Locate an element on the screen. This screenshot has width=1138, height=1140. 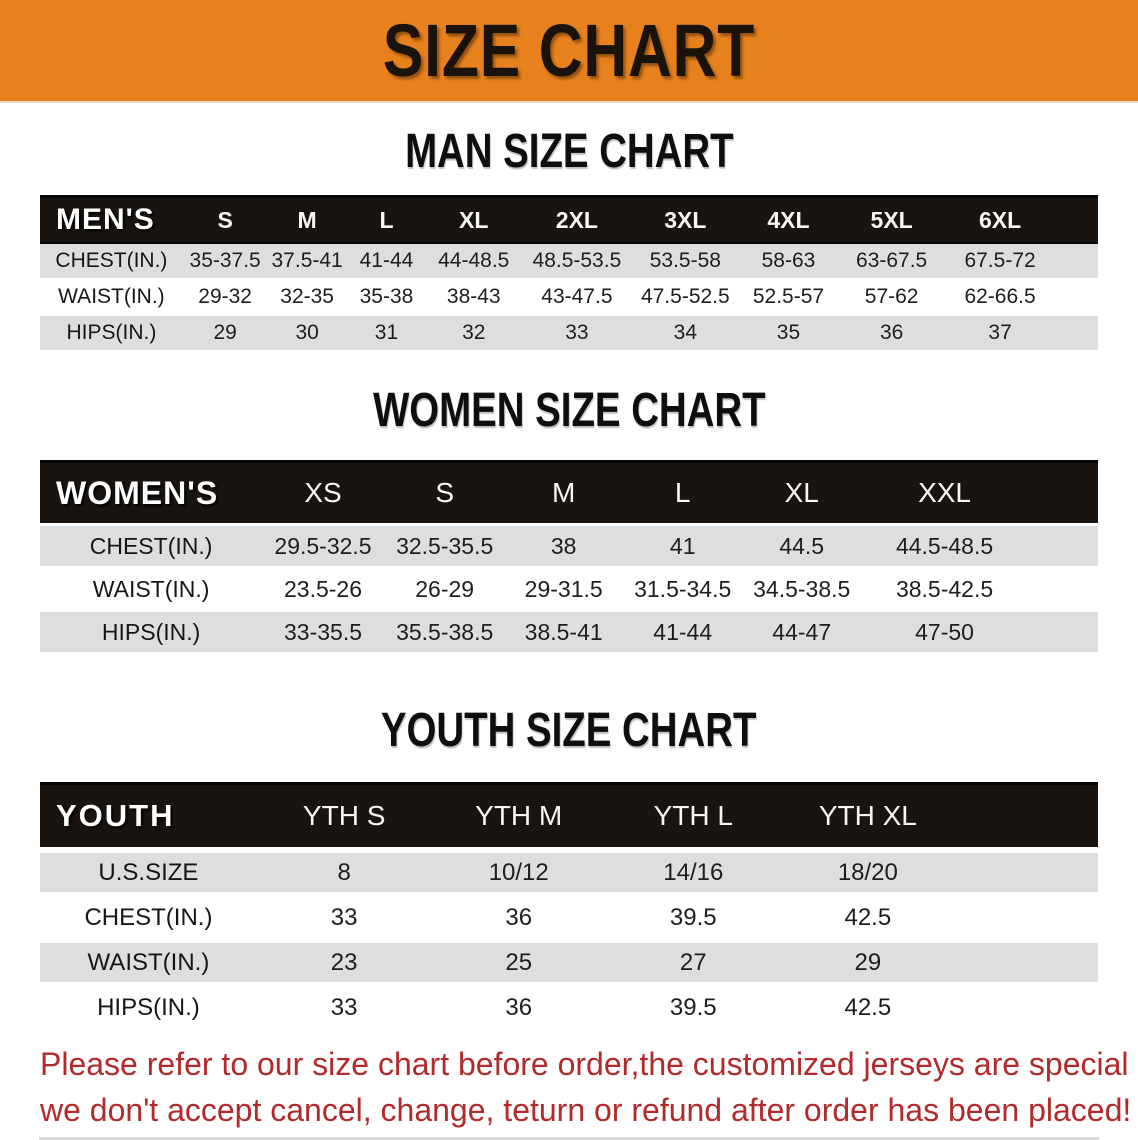
size-value-cell: 44.5-48.5 is located at coordinates (944, 545).